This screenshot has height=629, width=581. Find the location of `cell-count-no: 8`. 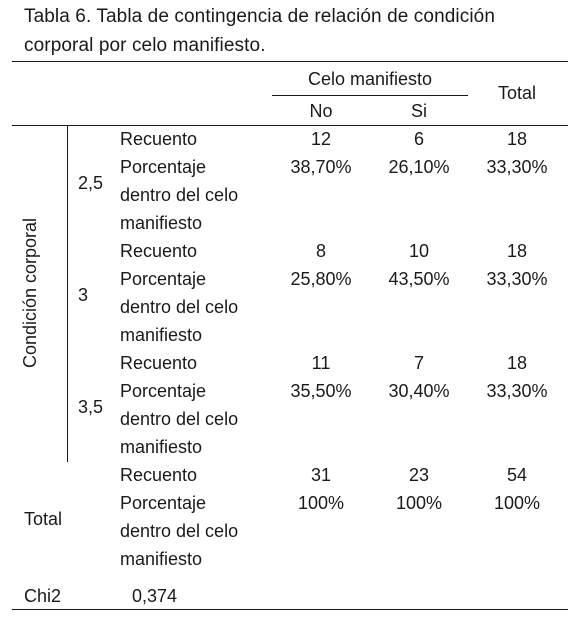

cell-count-no: 8 is located at coordinates (320, 251).